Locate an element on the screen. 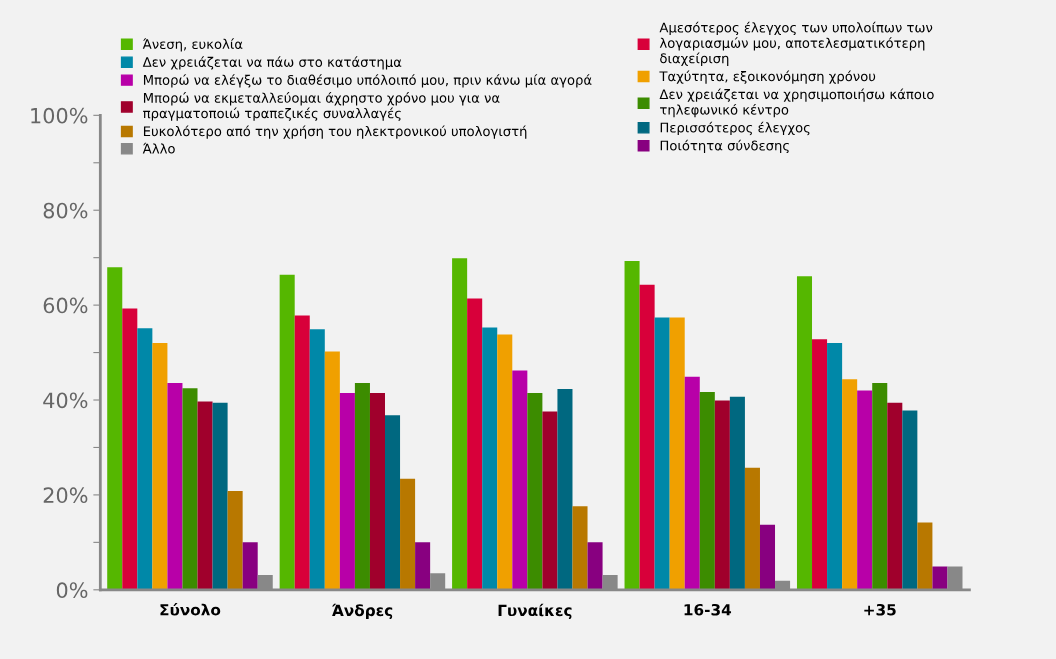 The image size is (1056, 659). y-tick-label: 80% is located at coordinates (65, 210).